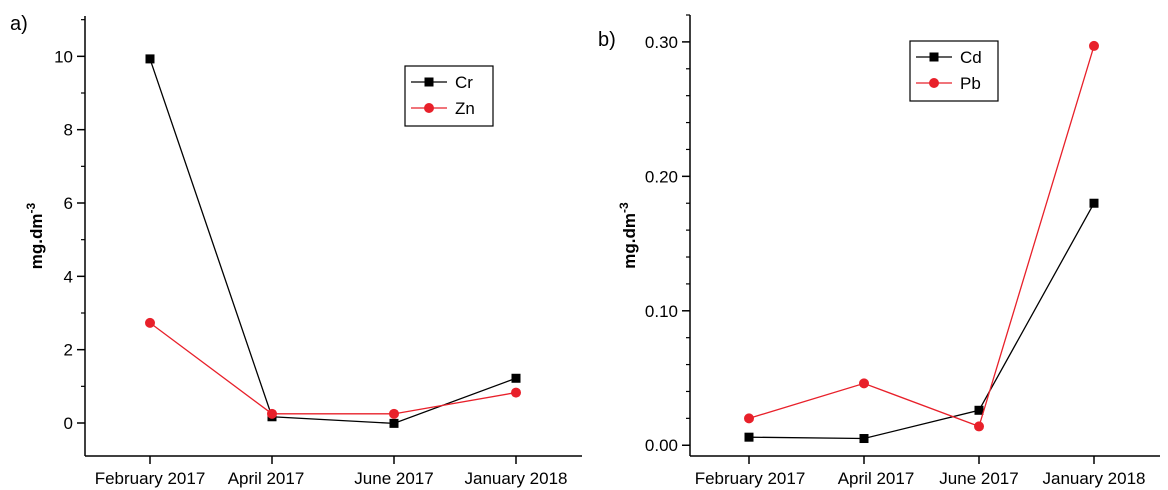 This screenshot has width=1168, height=490. I want to click on legend-label-zn: Zn, so click(465, 108).